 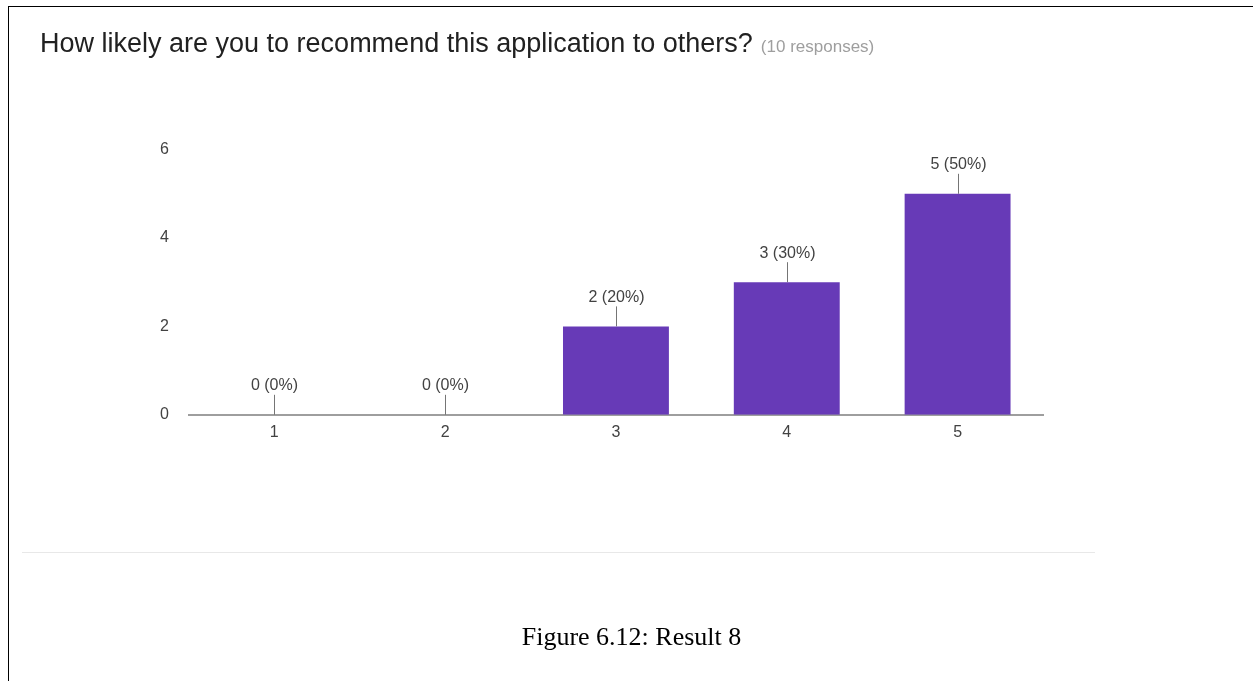 I want to click on chart-title: How likely are you to recommend this application to others?, so click(x=396, y=43).